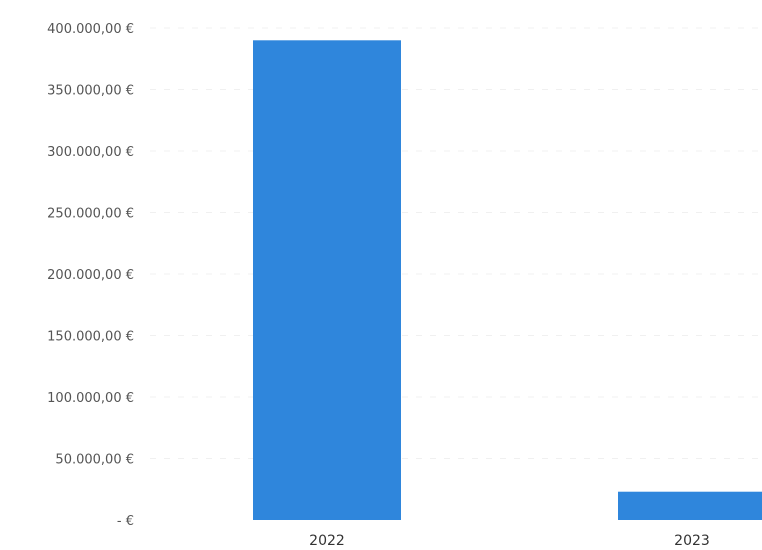  What do you see at coordinates (90, 152) in the screenshot?
I see `y-tick-label: 300.000,00 €` at bounding box center [90, 152].